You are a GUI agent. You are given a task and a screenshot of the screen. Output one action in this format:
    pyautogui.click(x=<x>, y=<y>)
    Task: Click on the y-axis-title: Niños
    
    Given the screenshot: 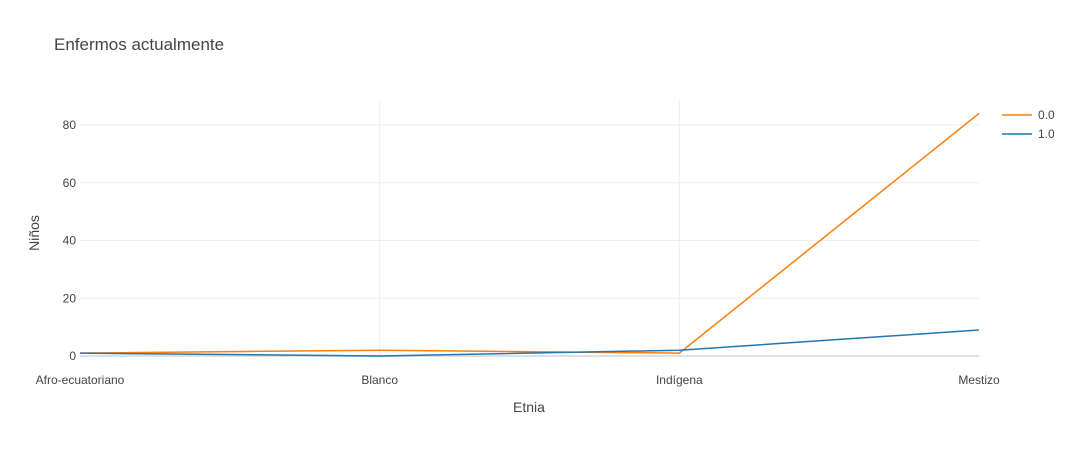 What is the action you would take?
    pyautogui.click(x=34, y=233)
    